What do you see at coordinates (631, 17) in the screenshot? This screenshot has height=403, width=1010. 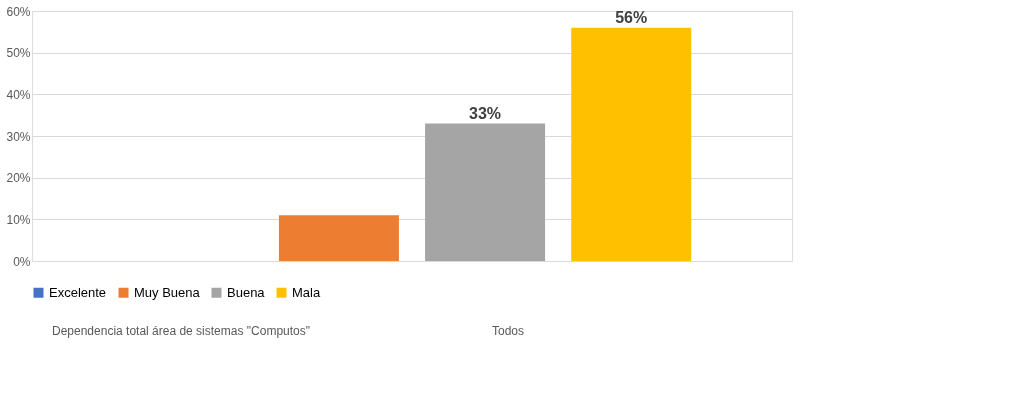 I see `data-label: 56%` at bounding box center [631, 17].